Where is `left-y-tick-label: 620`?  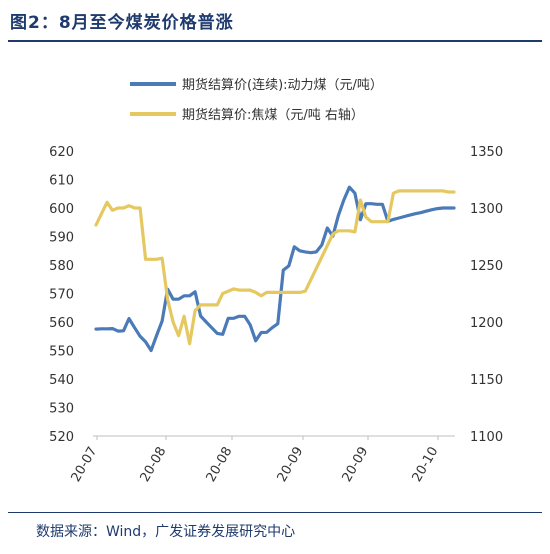
left-y-tick-label: 620 is located at coordinates (61, 152).